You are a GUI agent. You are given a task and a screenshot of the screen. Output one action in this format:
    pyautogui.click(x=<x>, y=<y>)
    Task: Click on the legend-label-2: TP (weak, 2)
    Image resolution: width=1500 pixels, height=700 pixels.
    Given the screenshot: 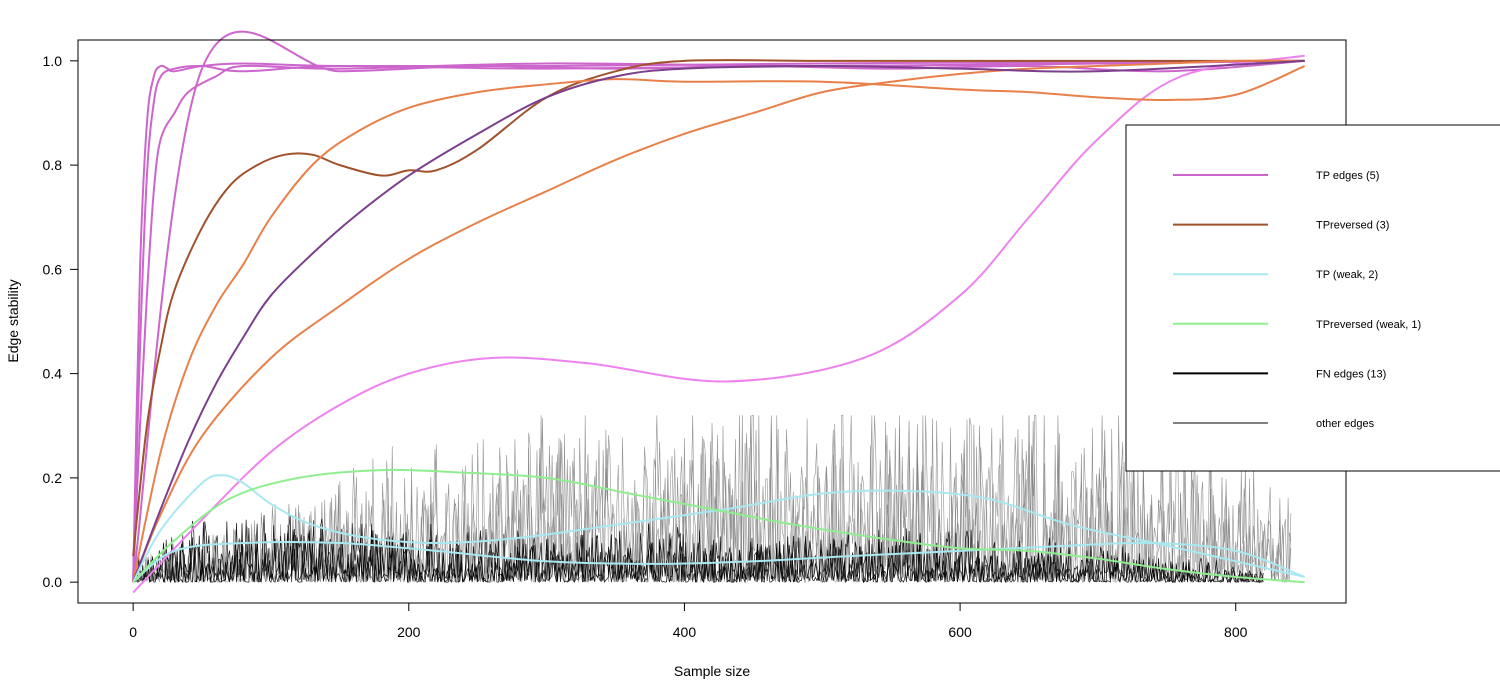 What is the action you would take?
    pyautogui.click(x=1347, y=275)
    